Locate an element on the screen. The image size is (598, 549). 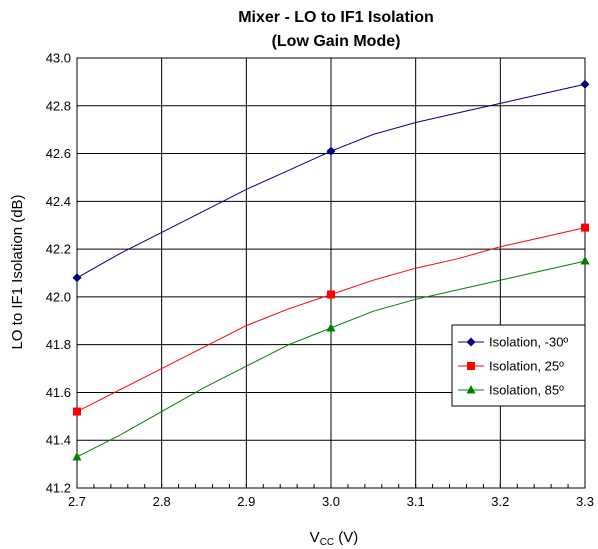
legend-entry: Isolation, 85º is located at coordinates (511, 390).